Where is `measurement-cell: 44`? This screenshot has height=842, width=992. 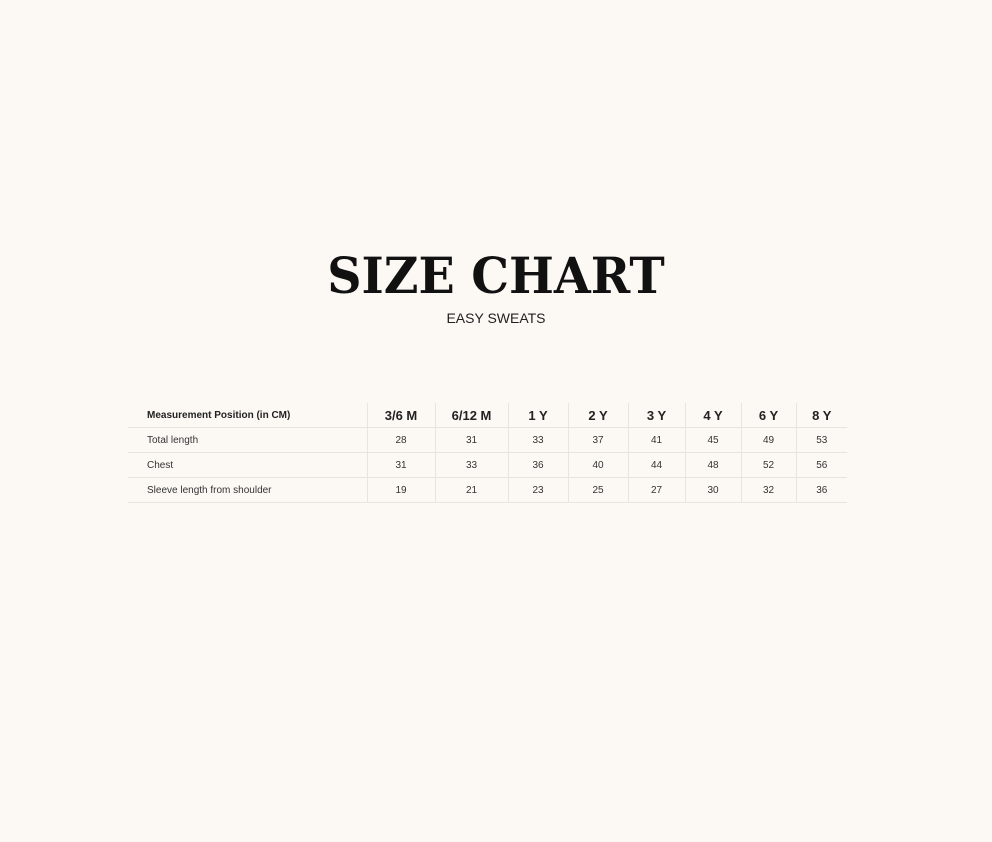 measurement-cell: 44 is located at coordinates (656, 465).